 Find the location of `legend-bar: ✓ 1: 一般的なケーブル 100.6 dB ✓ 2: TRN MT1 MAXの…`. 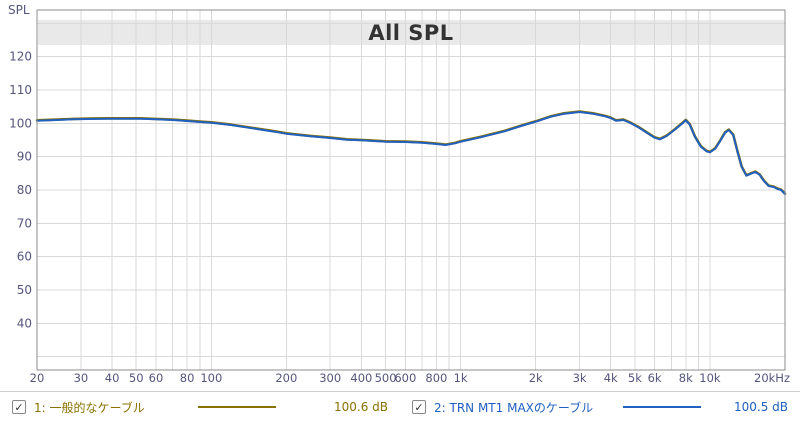

legend-bar: ✓ 1: 一般的なケーブル 100.6 dB ✓ 2: TRN MT1 MAXの… is located at coordinates (400, 406).